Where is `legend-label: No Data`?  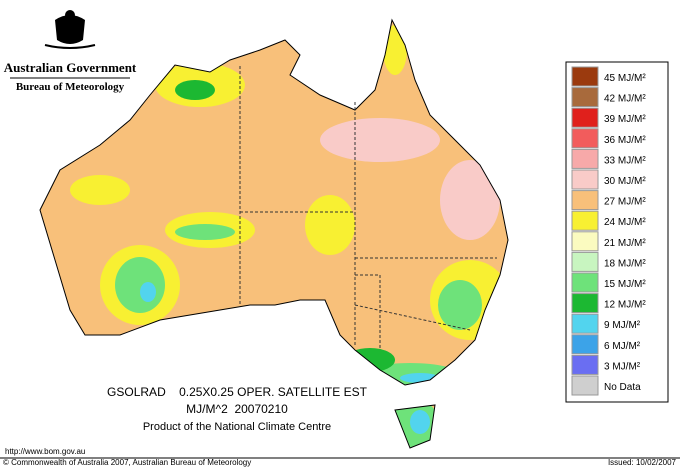
legend-label: No Data is located at coordinates (622, 387).